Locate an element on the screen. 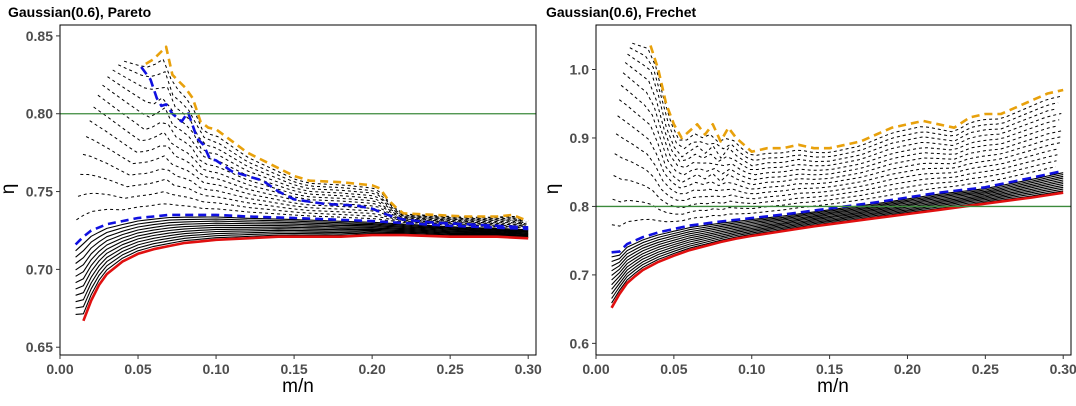 This screenshot has height=406, width=1076. upper-series-line is located at coordinates (856, 99).